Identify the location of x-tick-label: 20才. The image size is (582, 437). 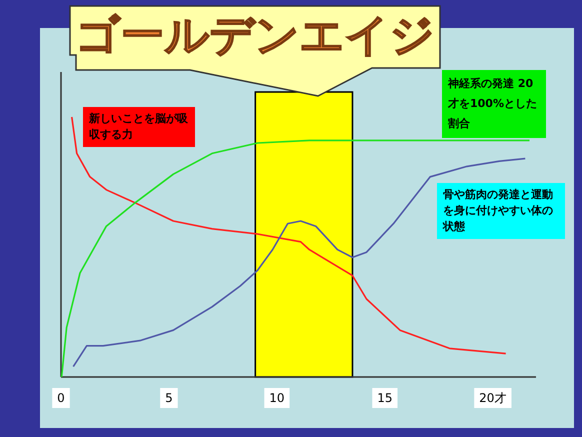
(492, 398).